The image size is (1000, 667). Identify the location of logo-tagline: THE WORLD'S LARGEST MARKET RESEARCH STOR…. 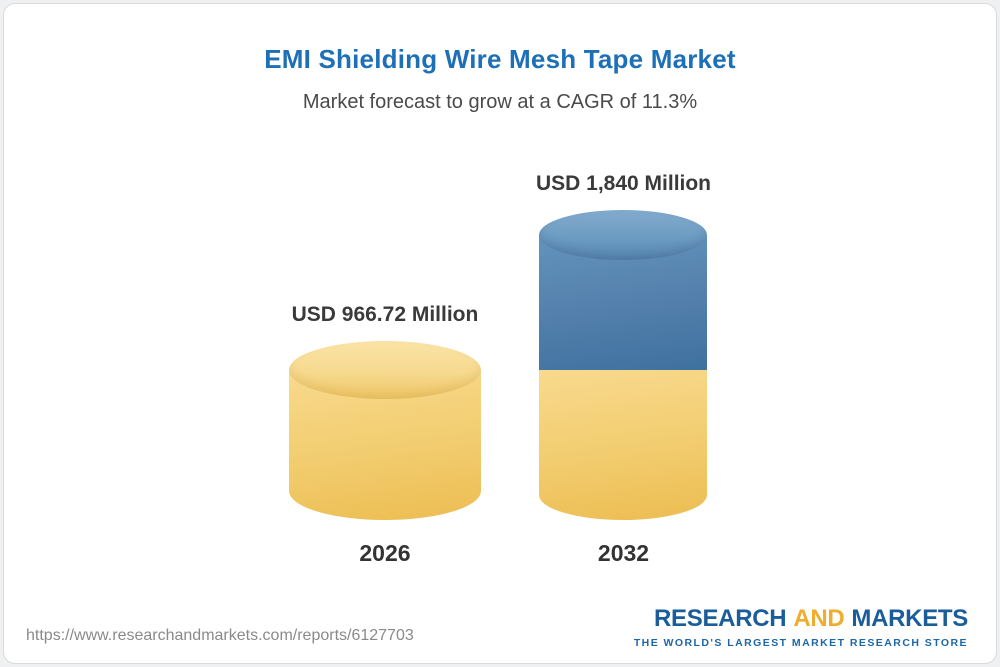
(800, 643).